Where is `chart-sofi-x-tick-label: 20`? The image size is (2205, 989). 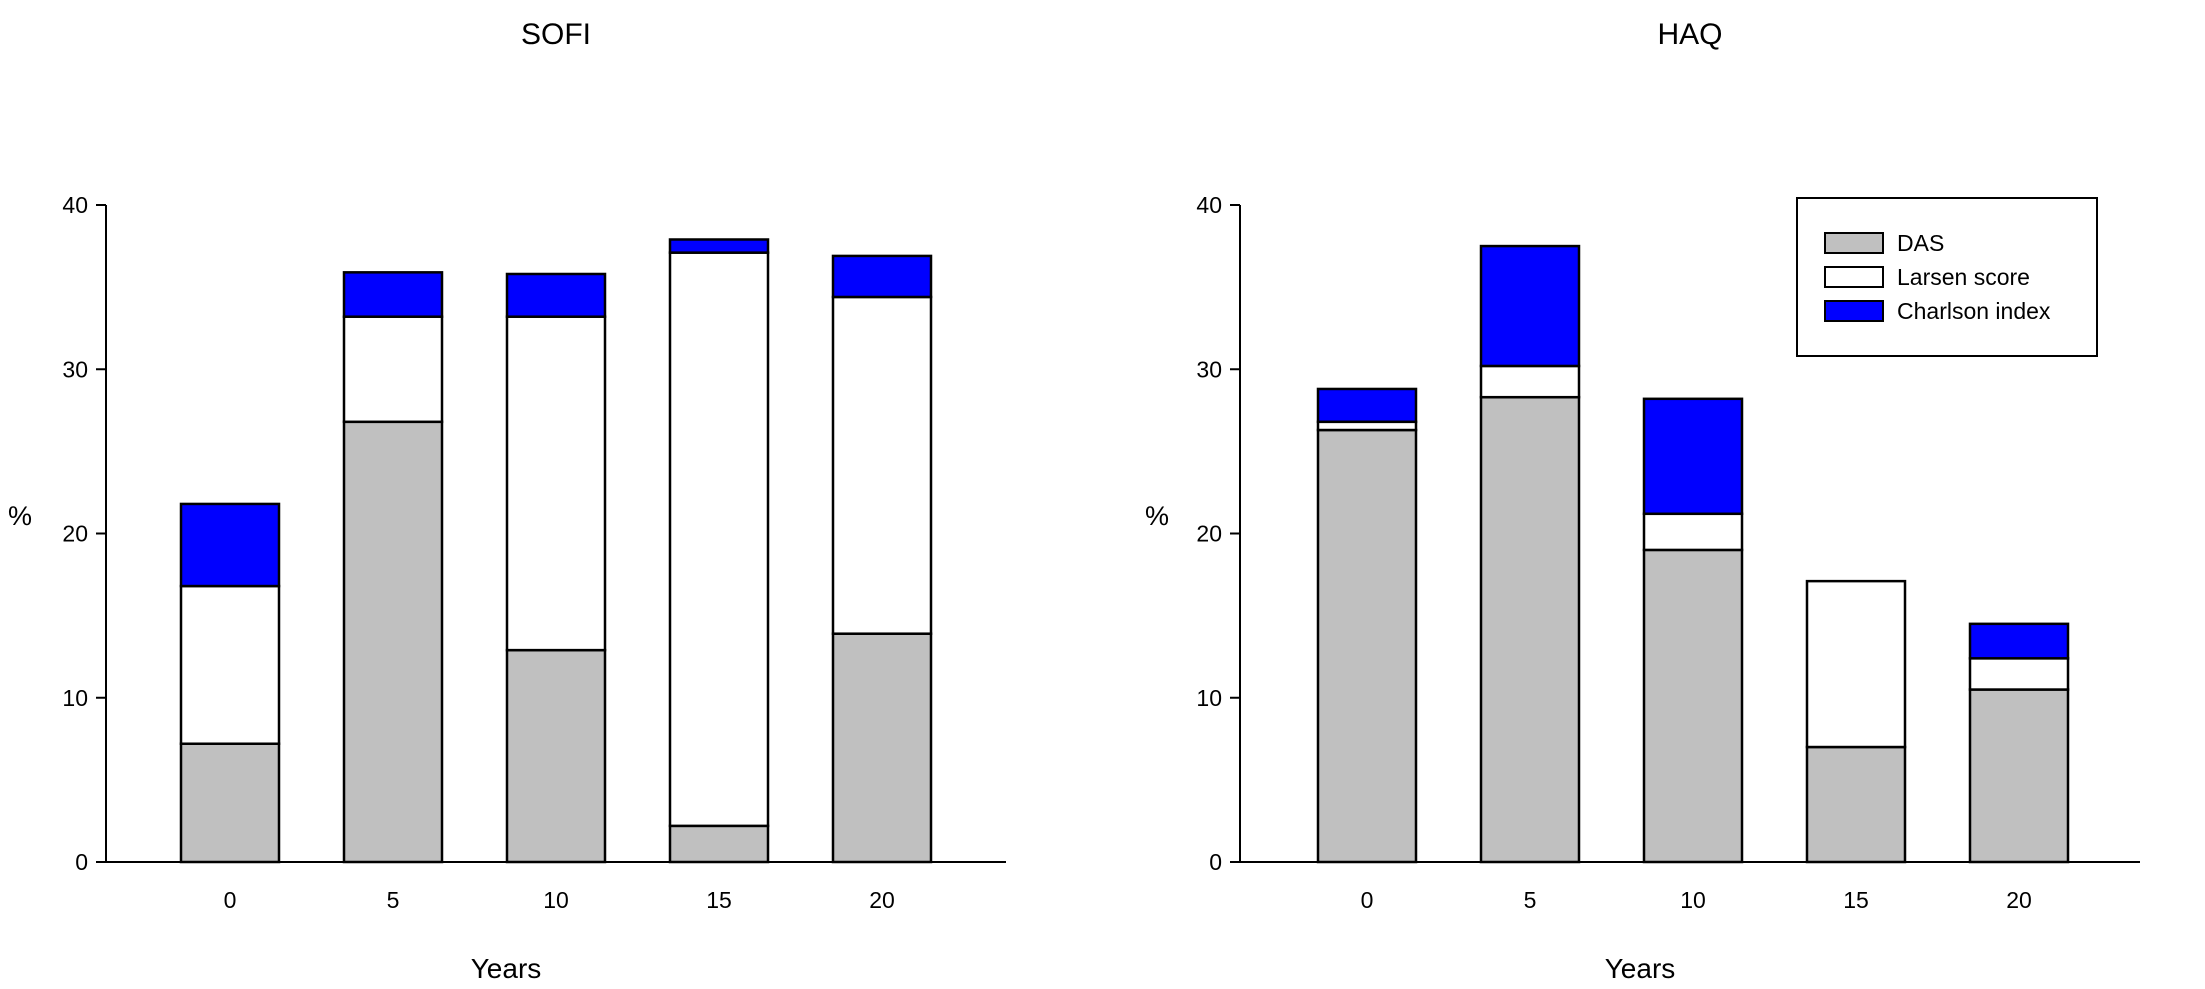 chart-sofi-x-tick-label: 20 is located at coordinates (882, 900).